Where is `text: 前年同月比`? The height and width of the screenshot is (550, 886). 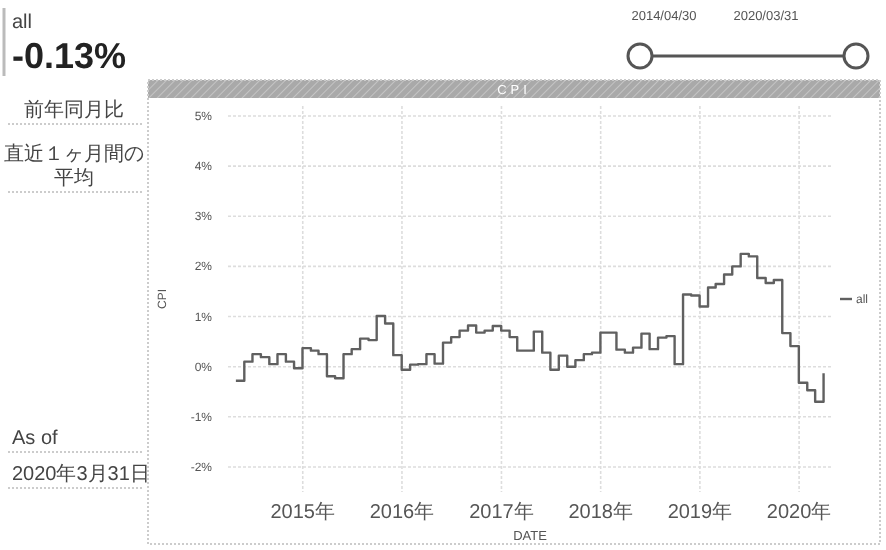
text: 前年同月比 is located at coordinates (74, 110).